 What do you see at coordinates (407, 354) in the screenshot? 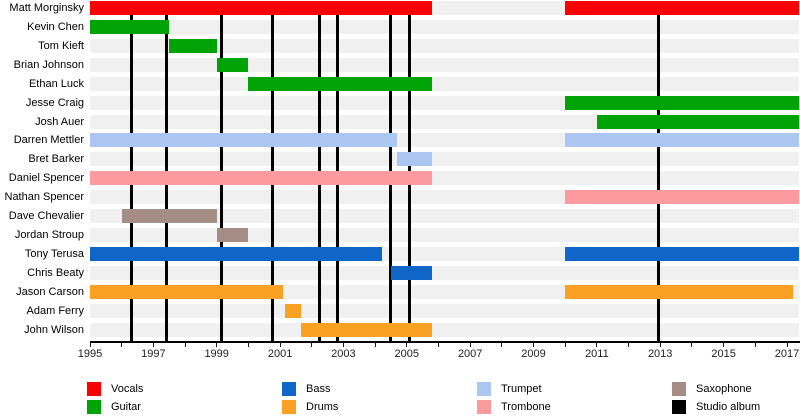
I see `axis-year-label: 2005` at bounding box center [407, 354].